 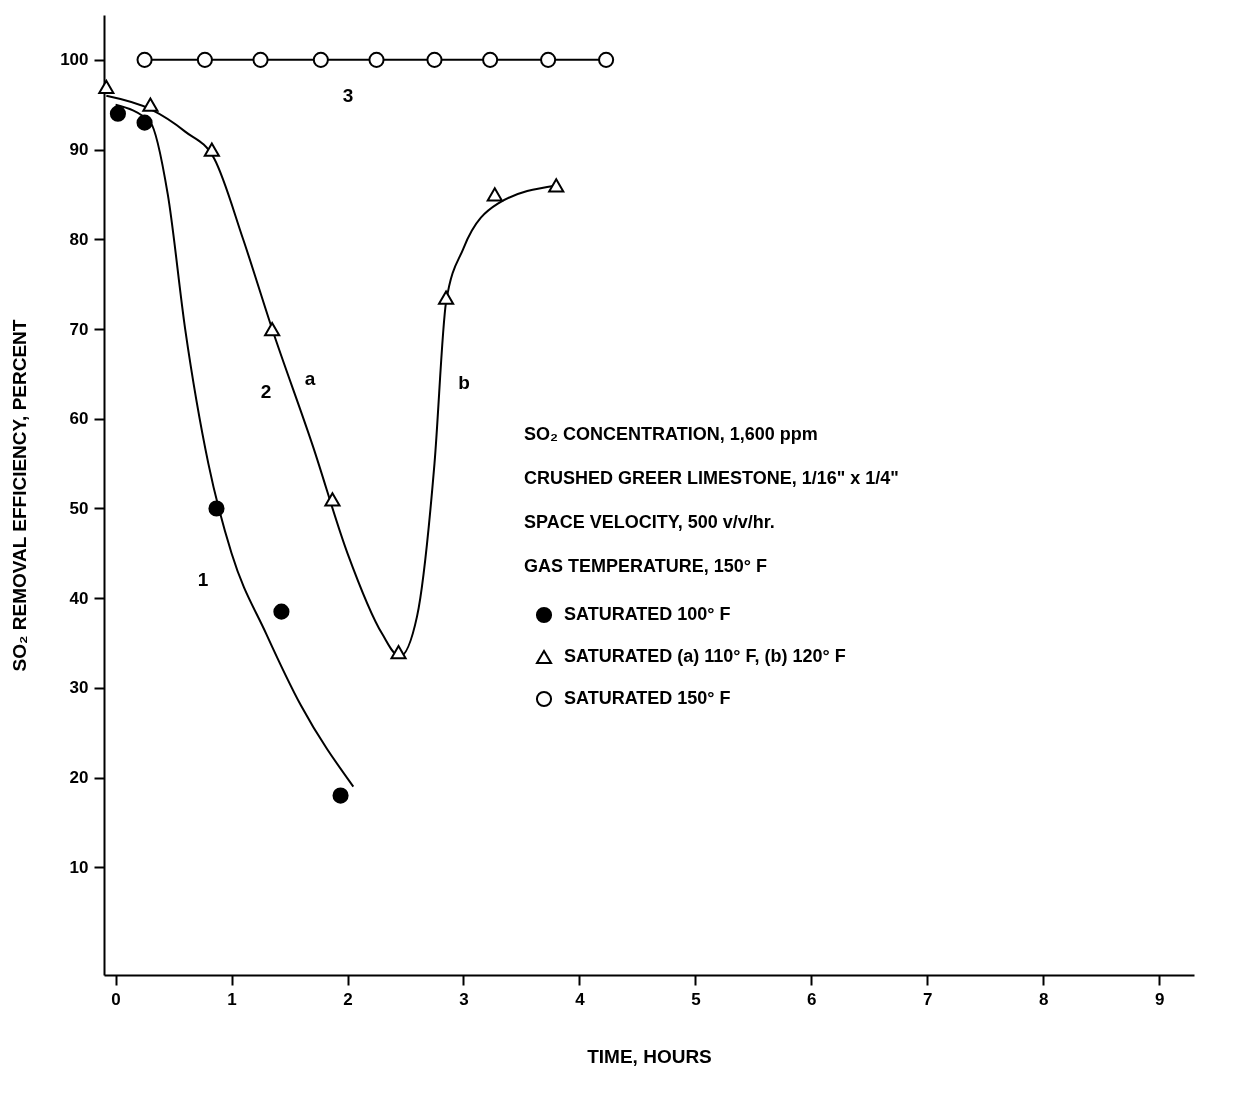 I want to click on x-tick-label: 7, so click(x=928, y=999).